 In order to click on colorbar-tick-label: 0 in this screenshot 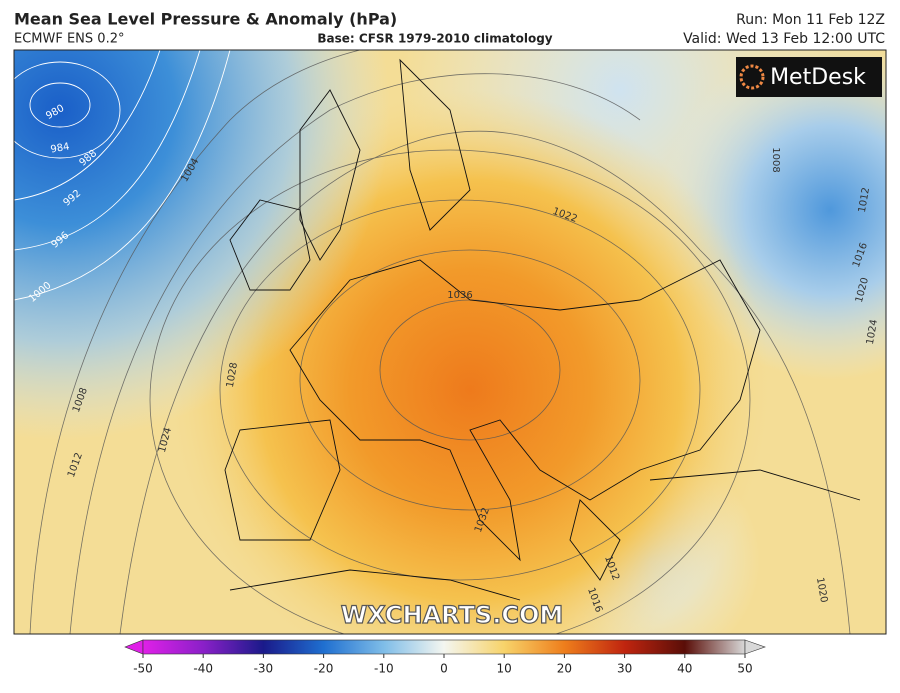, I will do `click(444, 669)`.